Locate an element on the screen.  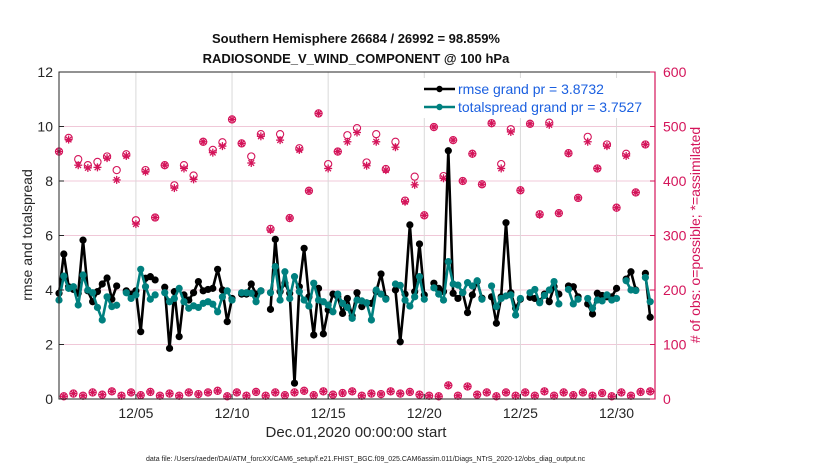
rmse-line is located at coordinates (140, 304).